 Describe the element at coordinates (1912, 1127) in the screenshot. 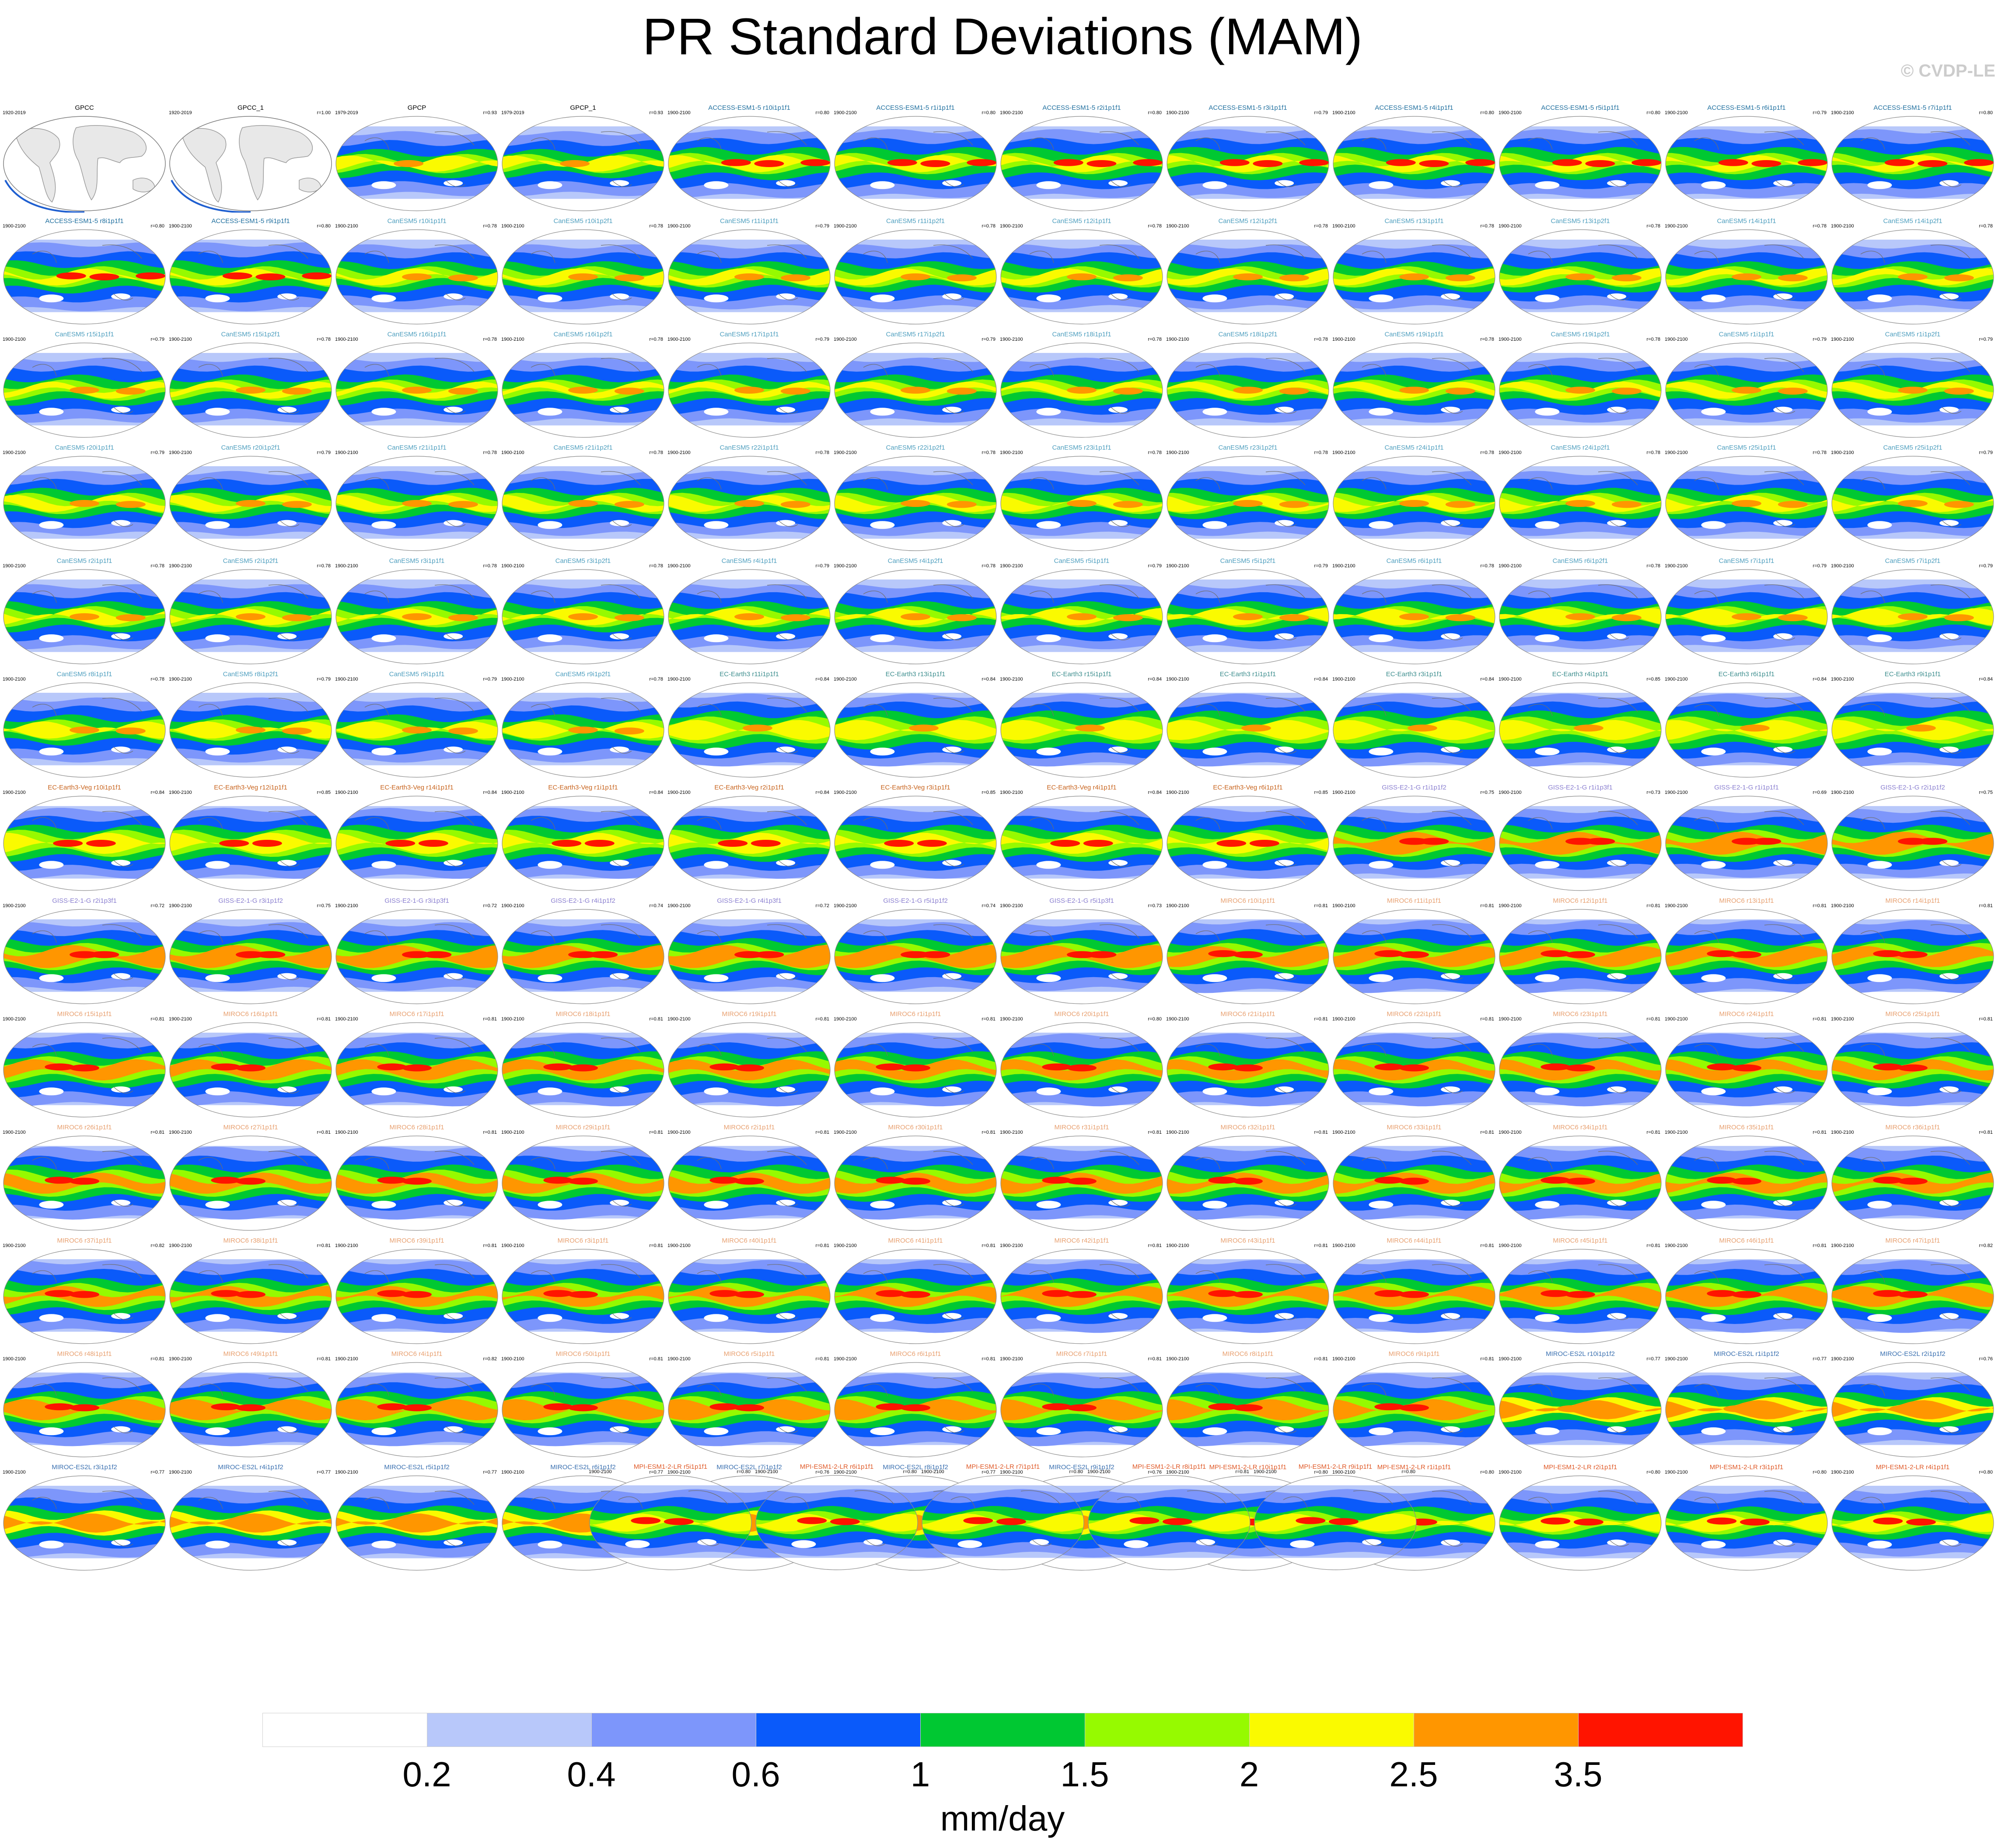

I see `panel-title: MIROC6 r36i1p1f1` at that location.